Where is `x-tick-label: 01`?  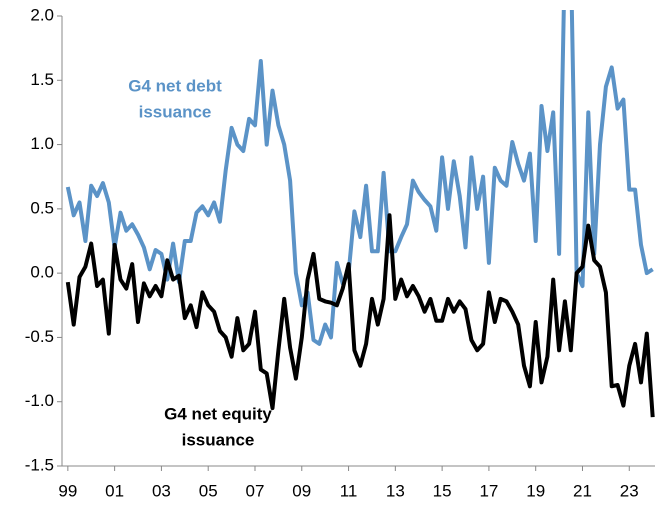 x-tick-label: 01 is located at coordinates (114, 490).